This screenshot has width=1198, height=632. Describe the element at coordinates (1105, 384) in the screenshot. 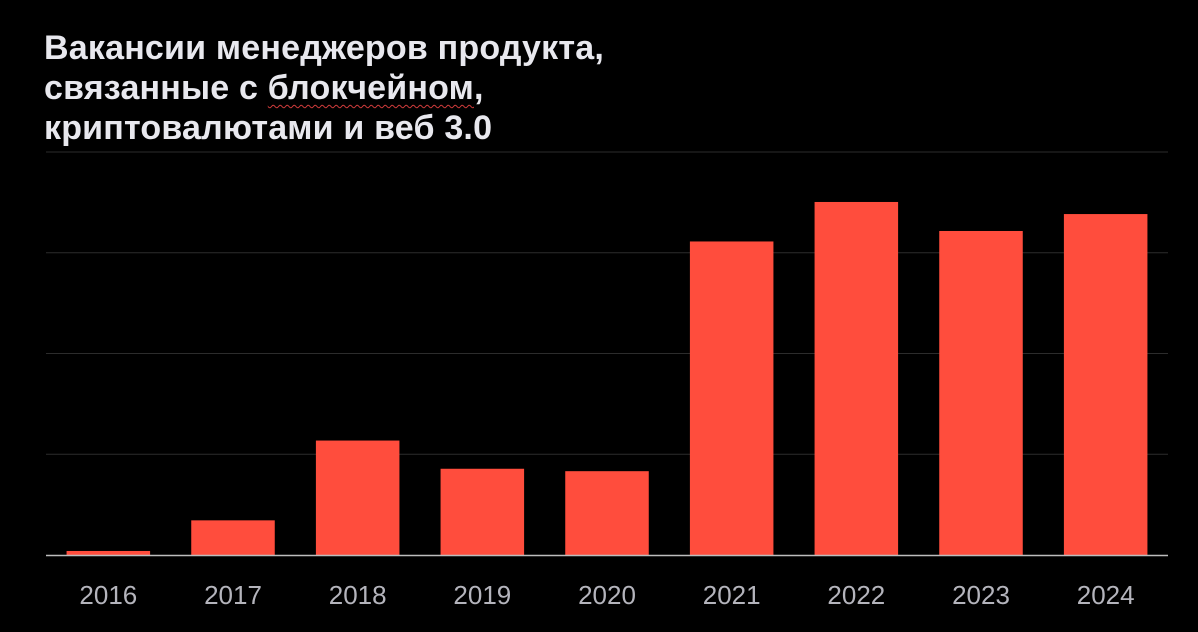

I see `bar-2024` at that location.